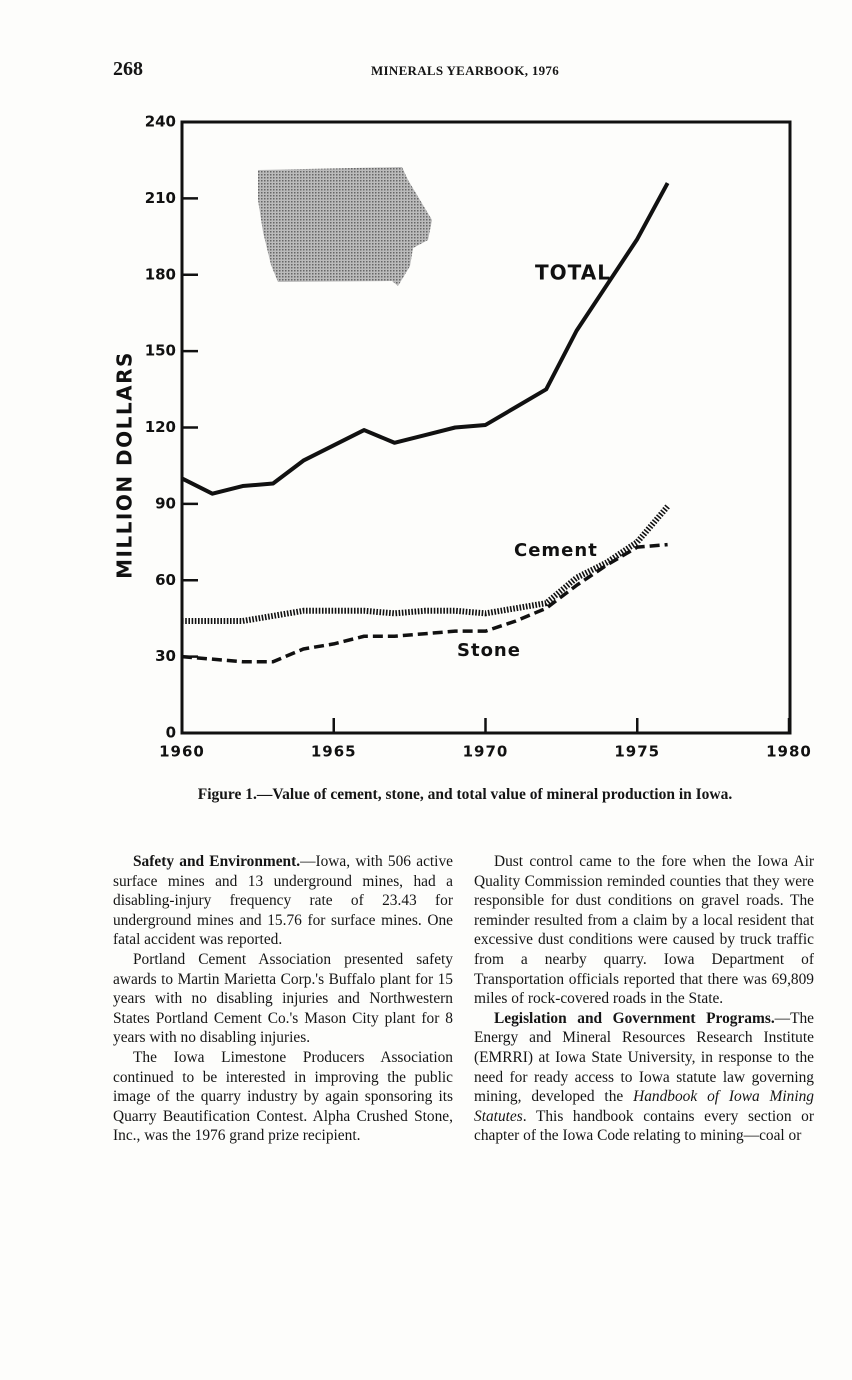 This screenshot has width=852, height=1380. Describe the element at coordinates (345, 226) in the screenshot. I see `iowa-map` at that location.